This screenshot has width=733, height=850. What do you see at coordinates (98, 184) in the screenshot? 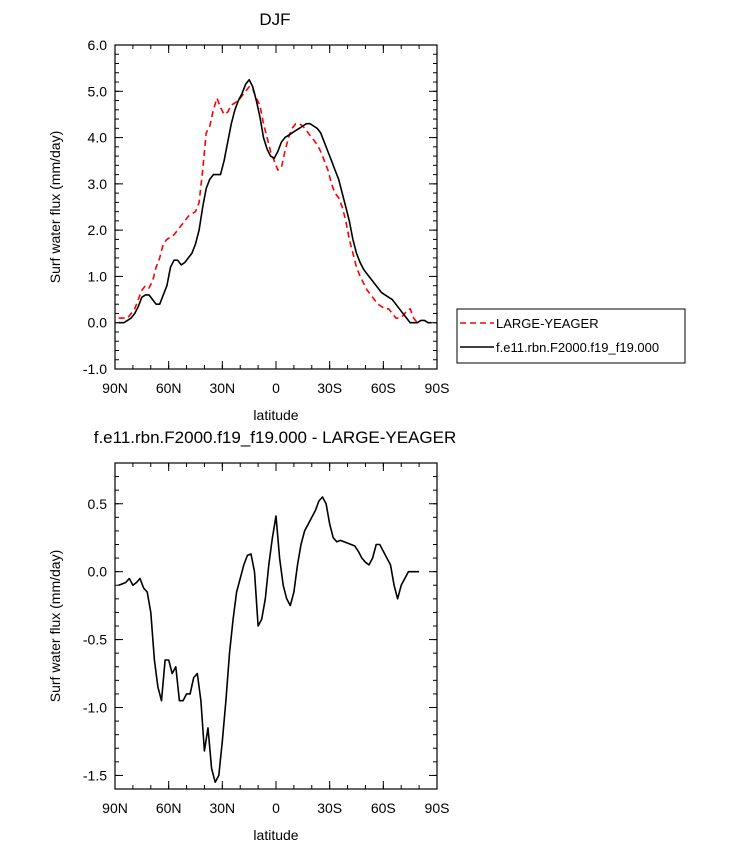
I see `y-tick-label: 3.0` at bounding box center [98, 184].